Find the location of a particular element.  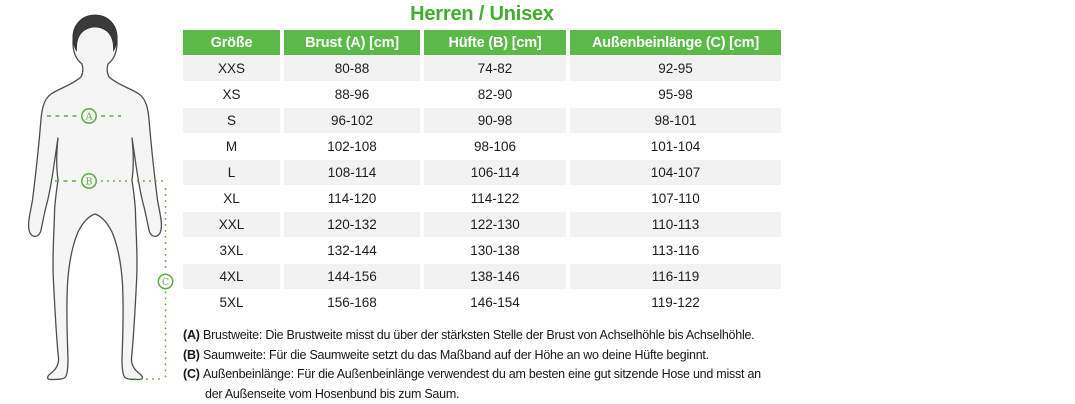

measurement-cell: 88-96 is located at coordinates (352, 95).